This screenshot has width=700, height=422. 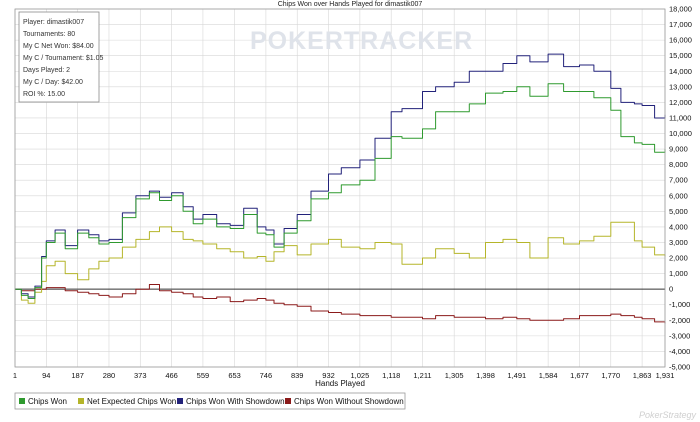 What do you see at coordinates (361, 41) in the screenshot?
I see `pokertracker-logo: POKERTRACKER` at bounding box center [361, 41].